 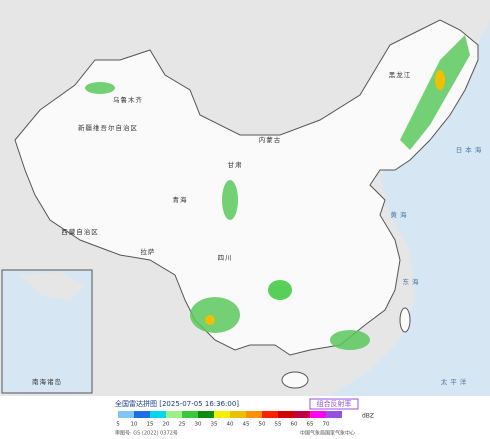 What do you see at coordinates (400, 74) in the screenshot?
I see `place-label: 黑龙江` at bounding box center [400, 74].